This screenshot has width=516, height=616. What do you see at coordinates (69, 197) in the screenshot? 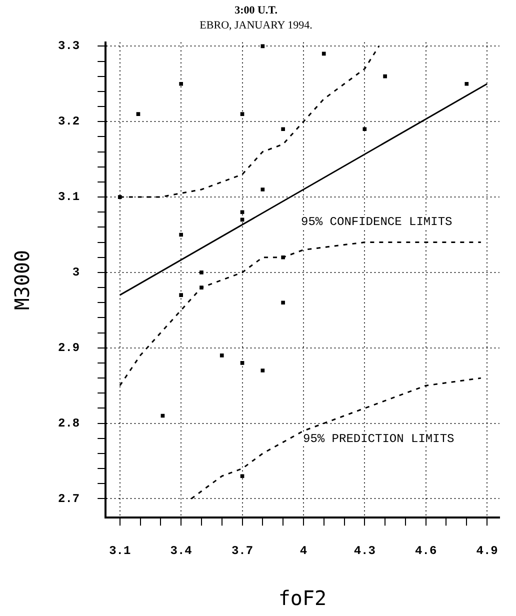
I see `y-tick-label: 3.1` at bounding box center [69, 197].